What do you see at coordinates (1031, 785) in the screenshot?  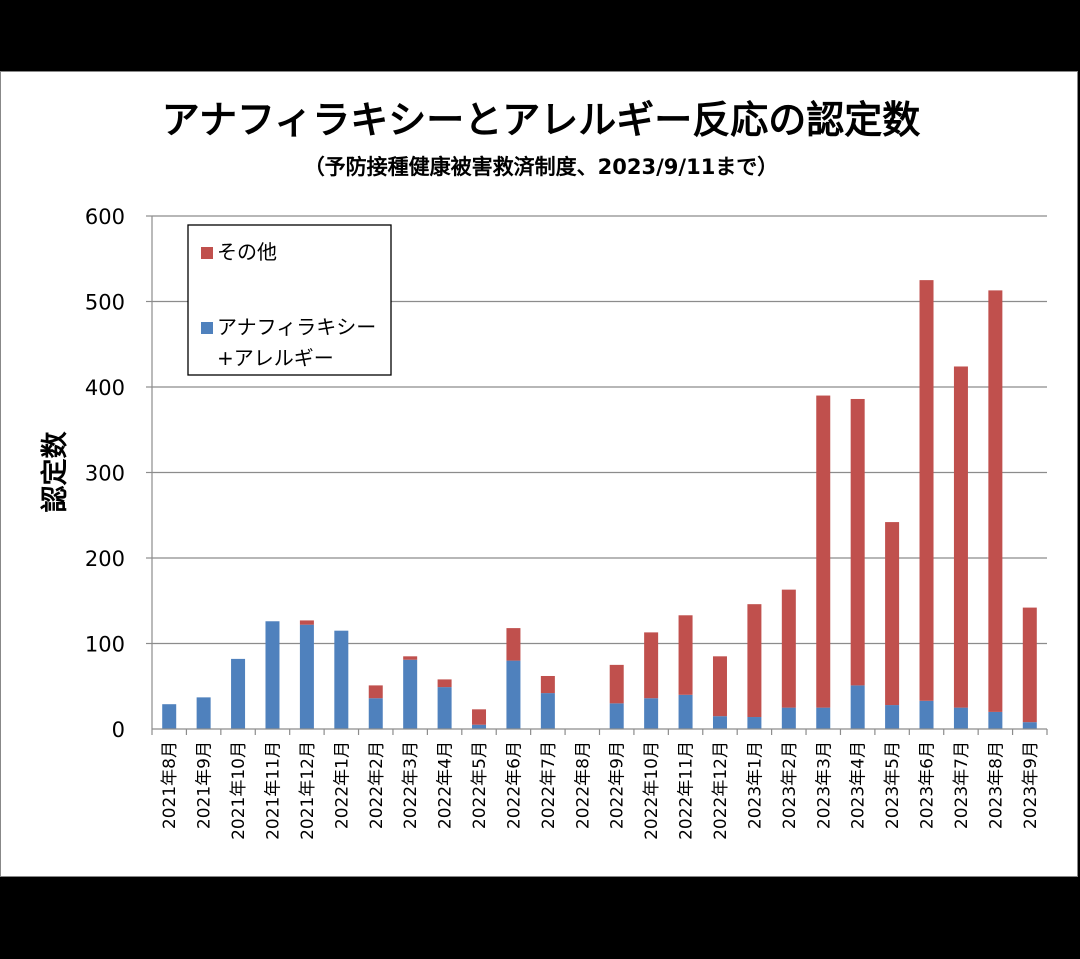 I see `x-tick-label: 2023年9月` at bounding box center [1031, 785].